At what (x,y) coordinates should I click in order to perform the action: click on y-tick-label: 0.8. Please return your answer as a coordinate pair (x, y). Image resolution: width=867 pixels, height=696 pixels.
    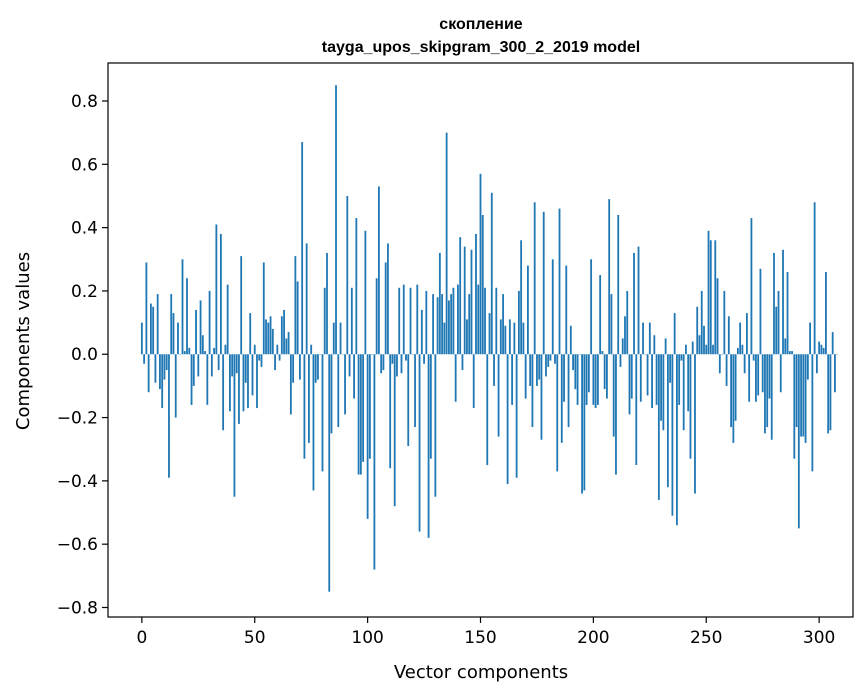
    Looking at the image, I should click on (84, 102).